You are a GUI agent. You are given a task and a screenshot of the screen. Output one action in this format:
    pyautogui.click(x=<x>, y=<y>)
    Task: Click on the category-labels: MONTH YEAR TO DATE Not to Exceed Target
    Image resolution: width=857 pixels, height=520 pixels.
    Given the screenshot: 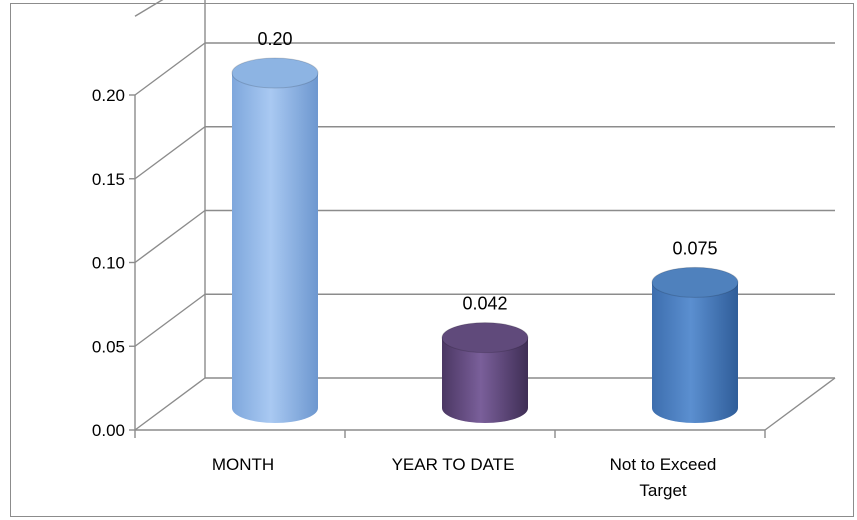 What is the action you would take?
    pyautogui.click(x=464, y=477)
    